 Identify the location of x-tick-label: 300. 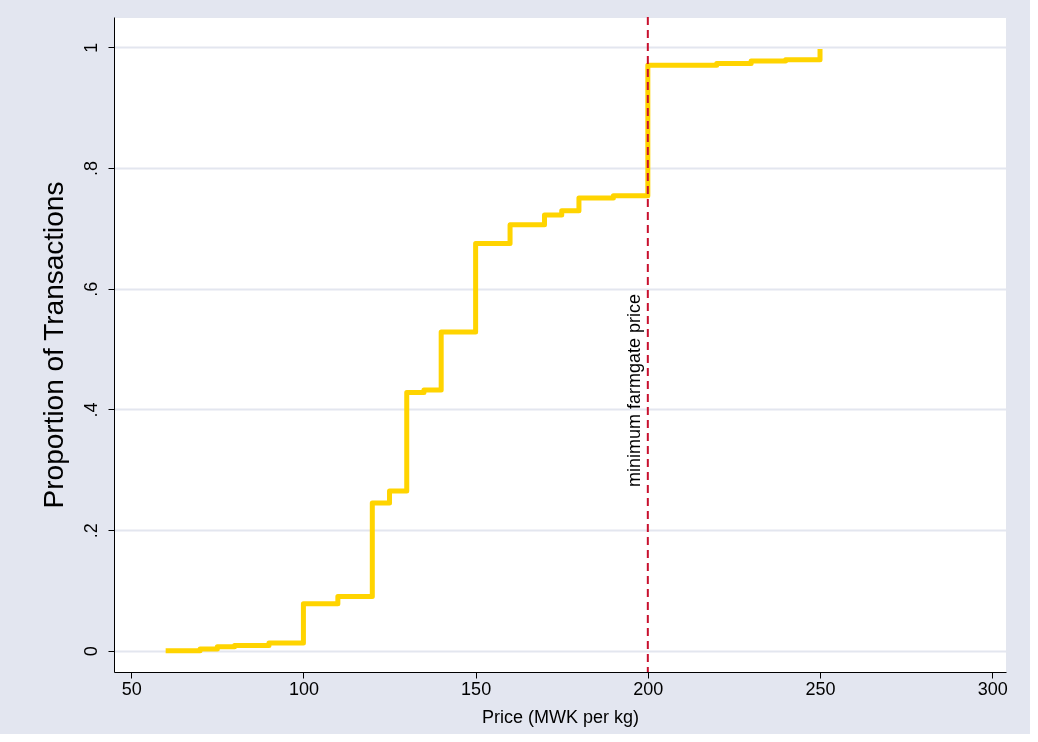
(992, 688).